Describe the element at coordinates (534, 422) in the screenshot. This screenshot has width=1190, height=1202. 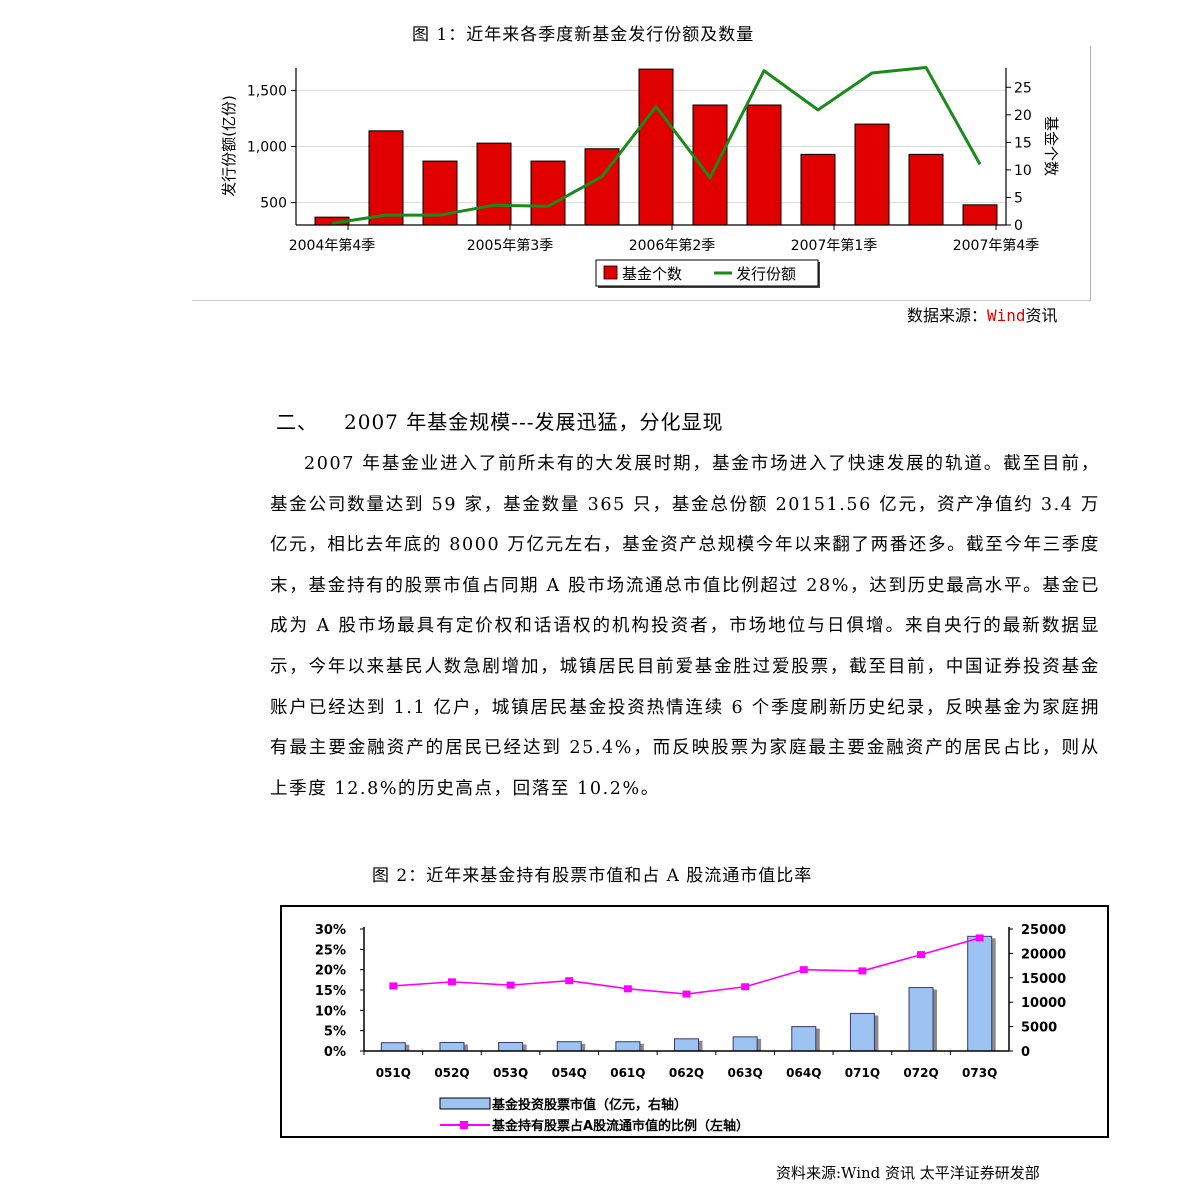
I see `section-title: 2007 年基金规模---发展迅猛，分化显现` at that location.